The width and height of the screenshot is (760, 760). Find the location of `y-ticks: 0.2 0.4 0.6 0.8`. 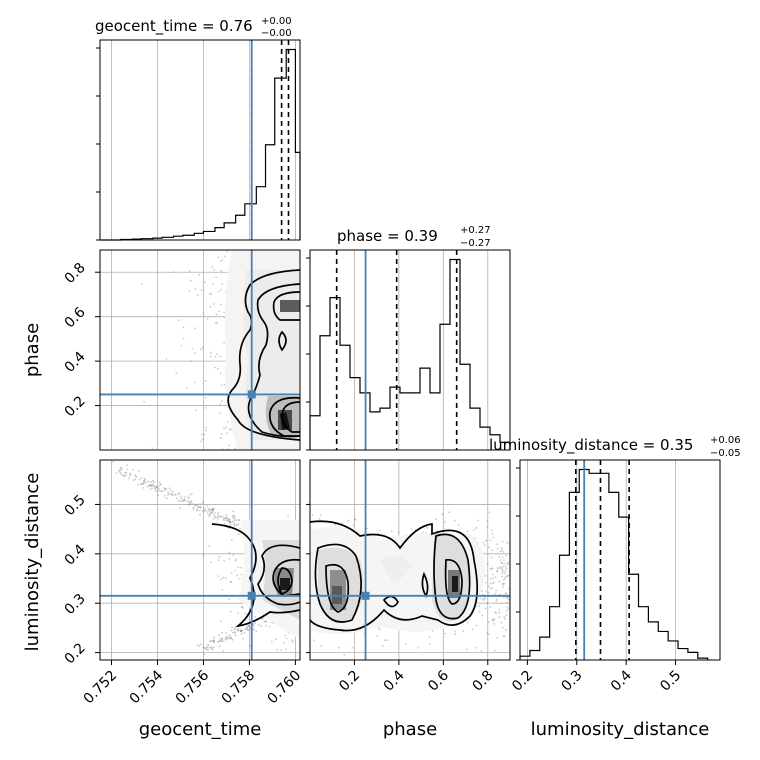

y-ticks: 0.2 0.4 0.6 0.8 is located at coordinates (81, 340).